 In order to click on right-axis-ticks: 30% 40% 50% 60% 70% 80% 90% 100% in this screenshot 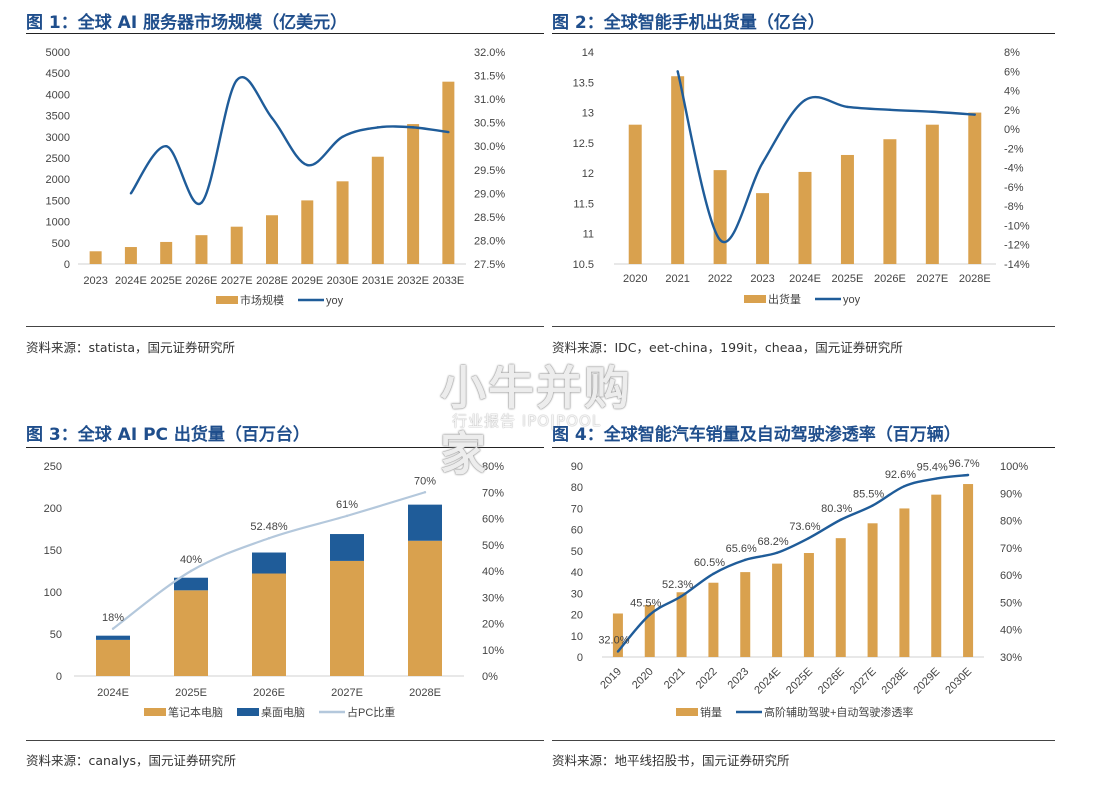, I will do `click(1014, 562)`.